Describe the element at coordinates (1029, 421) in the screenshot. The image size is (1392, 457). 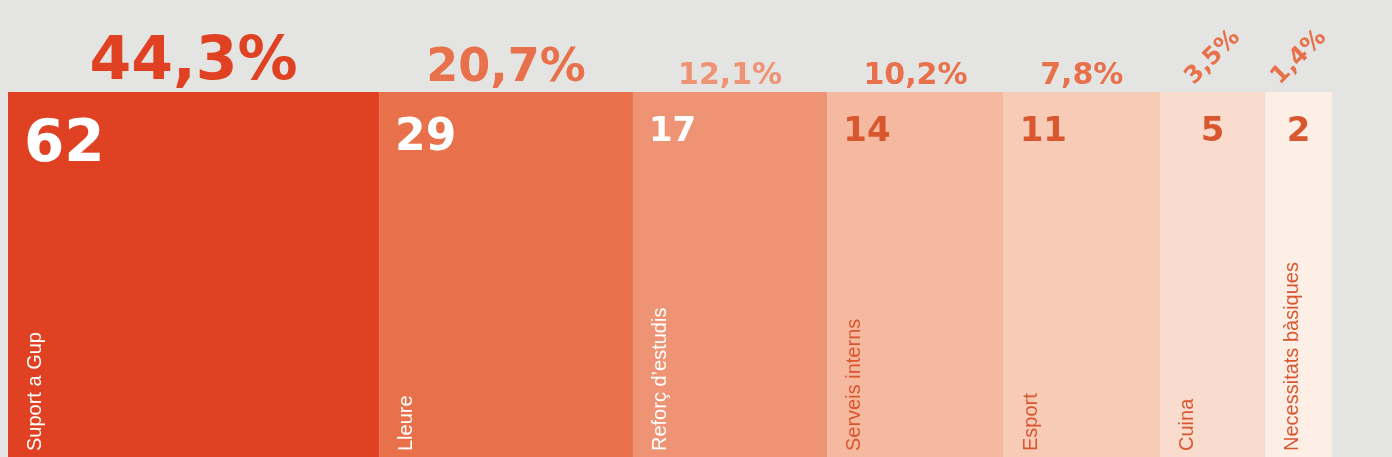
I see `category-label: Esport` at that location.